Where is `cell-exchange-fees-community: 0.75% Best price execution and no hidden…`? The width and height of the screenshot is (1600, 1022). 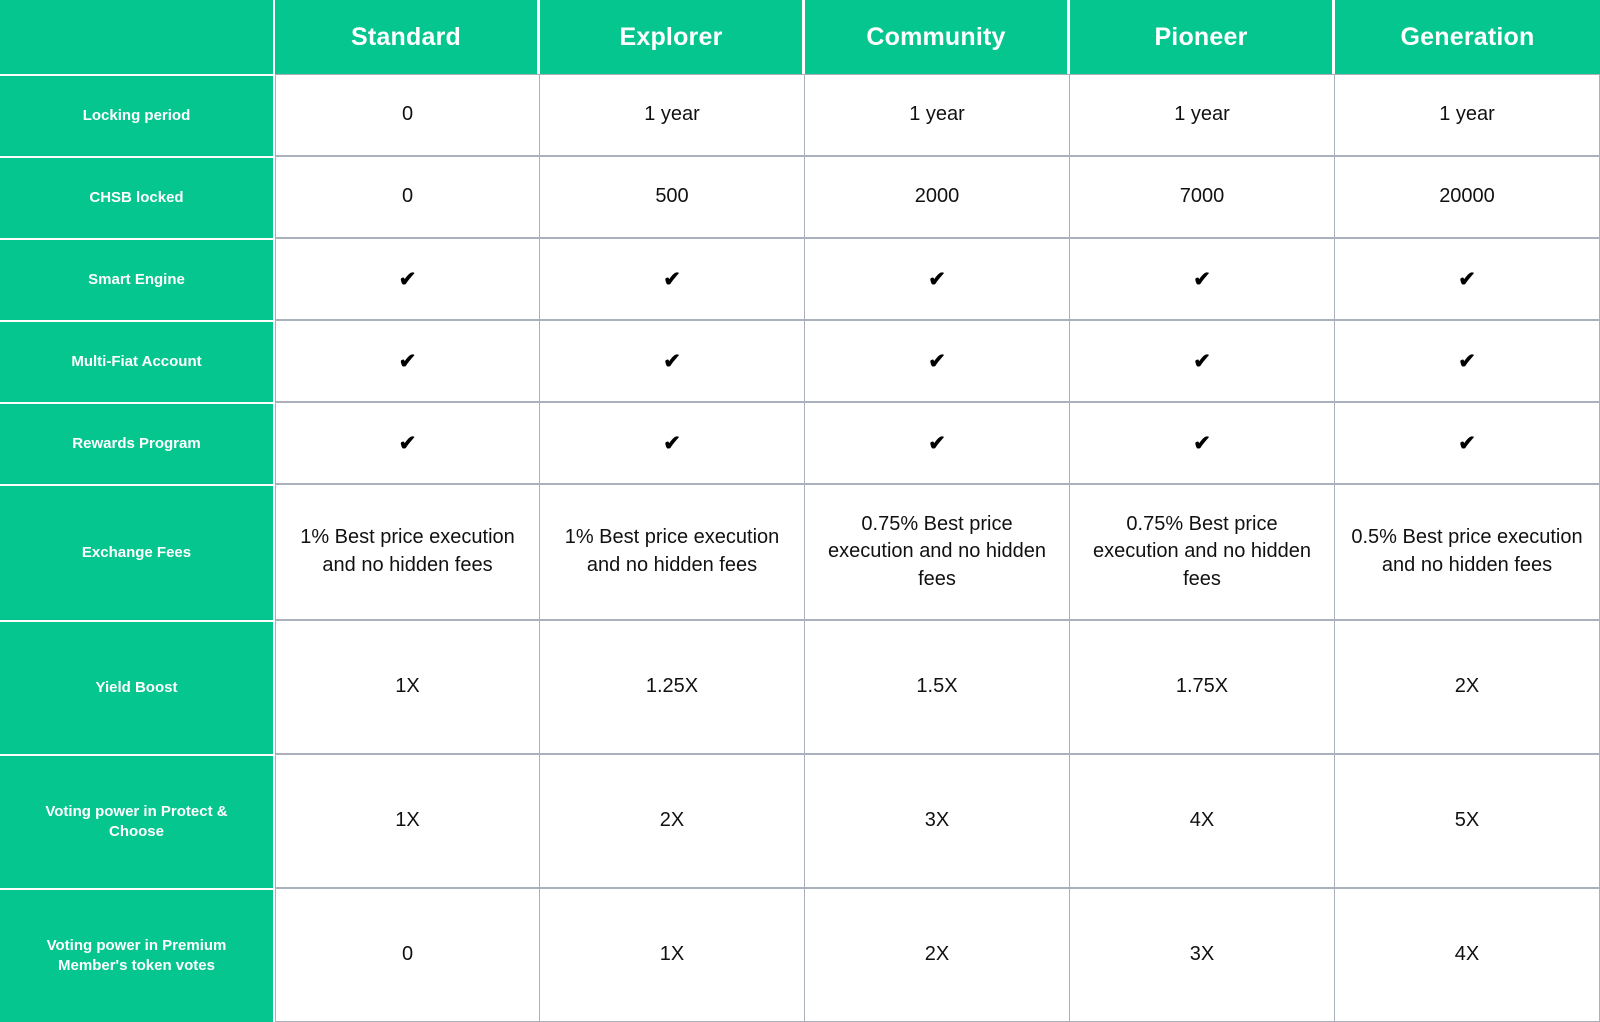
cell-exchange-fees-community: 0.75% Best price execution and no hidden… is located at coordinates (937, 552).